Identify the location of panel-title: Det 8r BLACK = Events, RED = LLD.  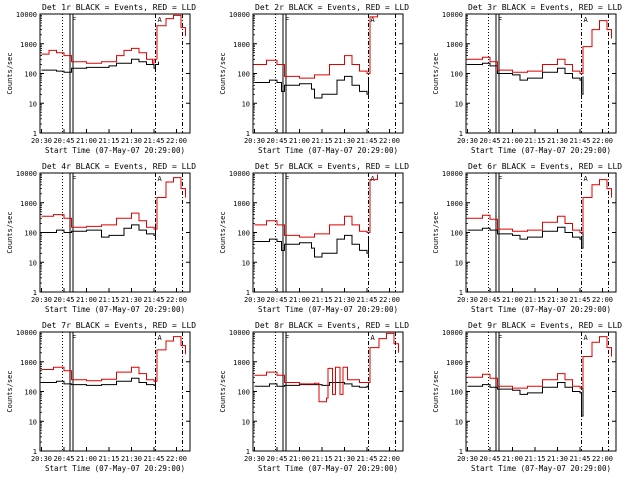
(332, 325).